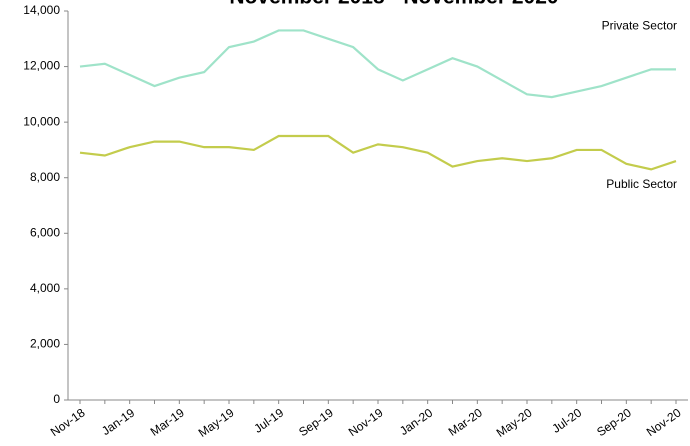 The width and height of the screenshot is (690, 446). I want to click on x-tick-label: Sep-20, so click(614, 422).